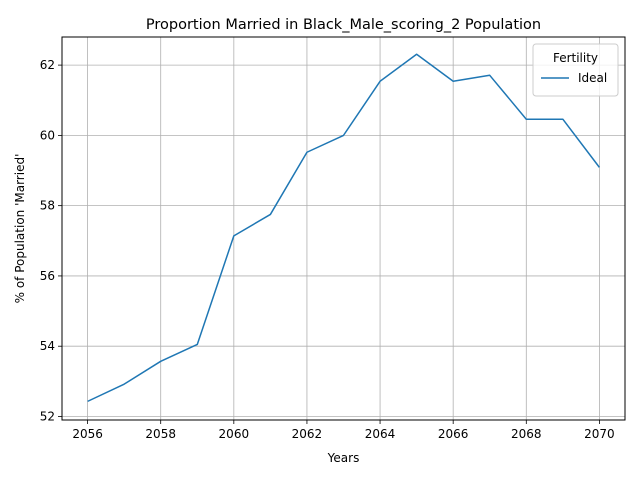 Image resolution: width=640 pixels, height=480 pixels. I want to click on legend-title: Fertility, so click(575, 58).